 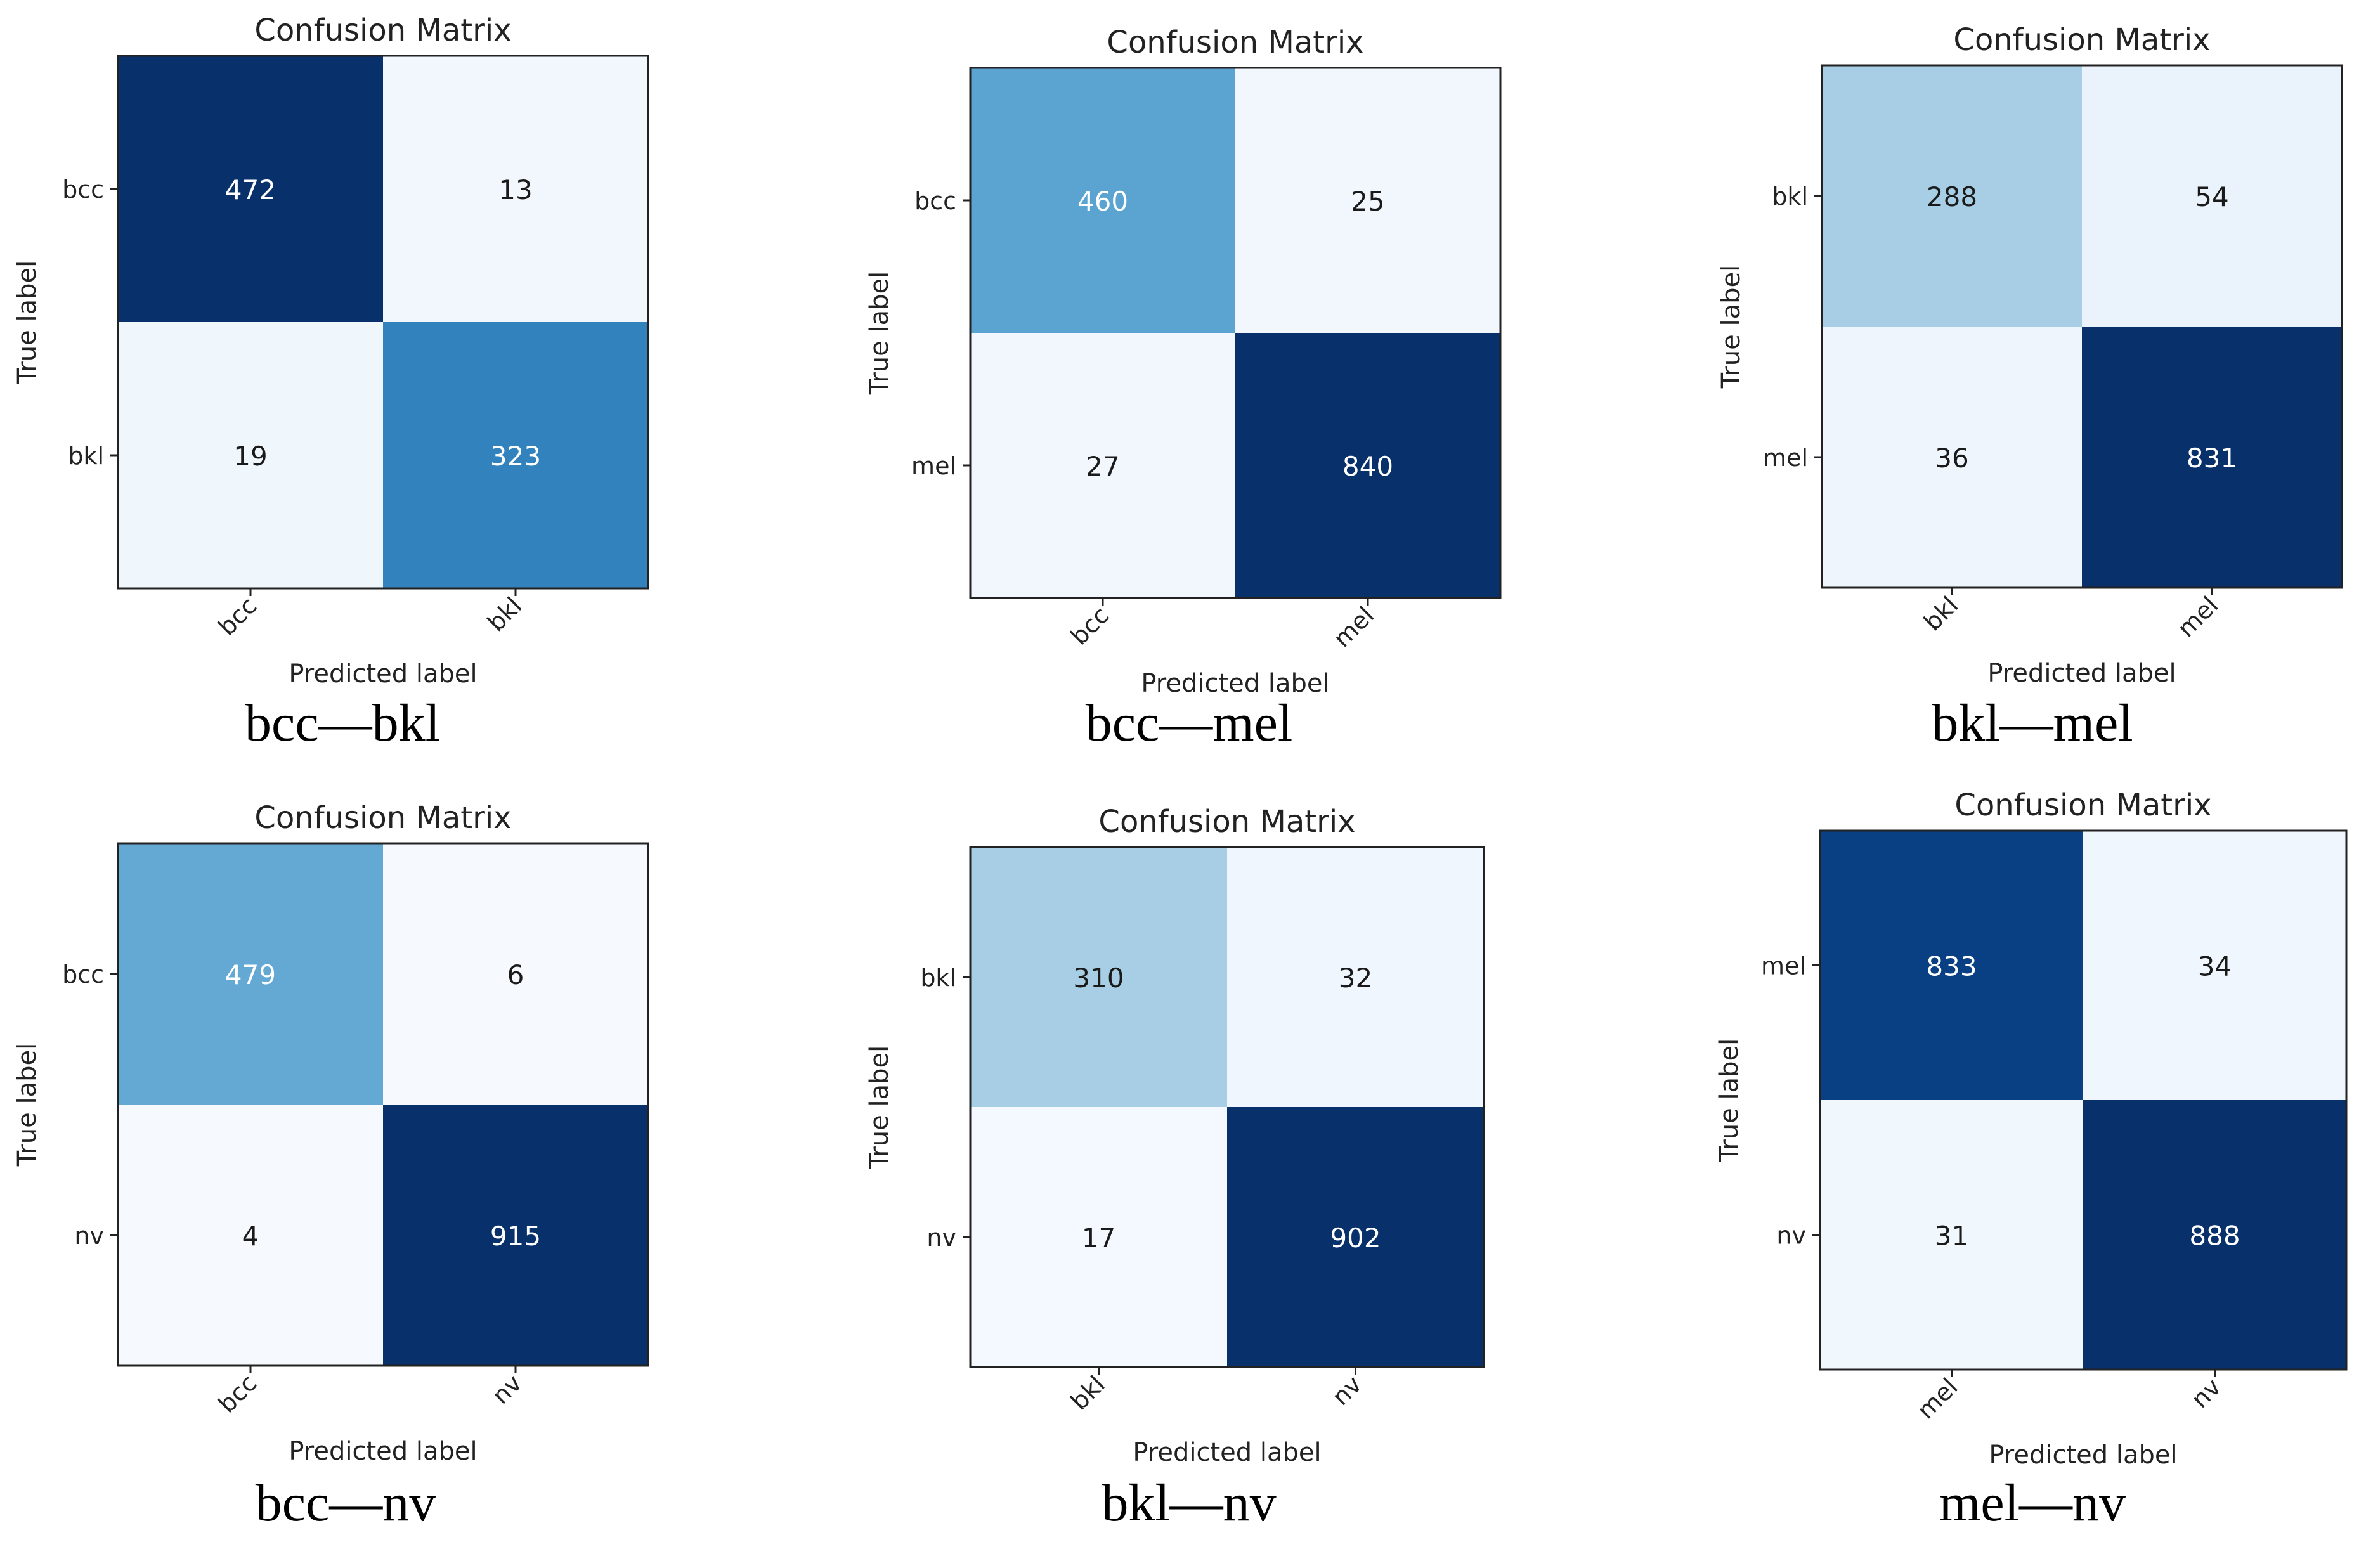 What do you see at coordinates (1937, 1398) in the screenshot?
I see `x-tick-label: mel` at bounding box center [1937, 1398].